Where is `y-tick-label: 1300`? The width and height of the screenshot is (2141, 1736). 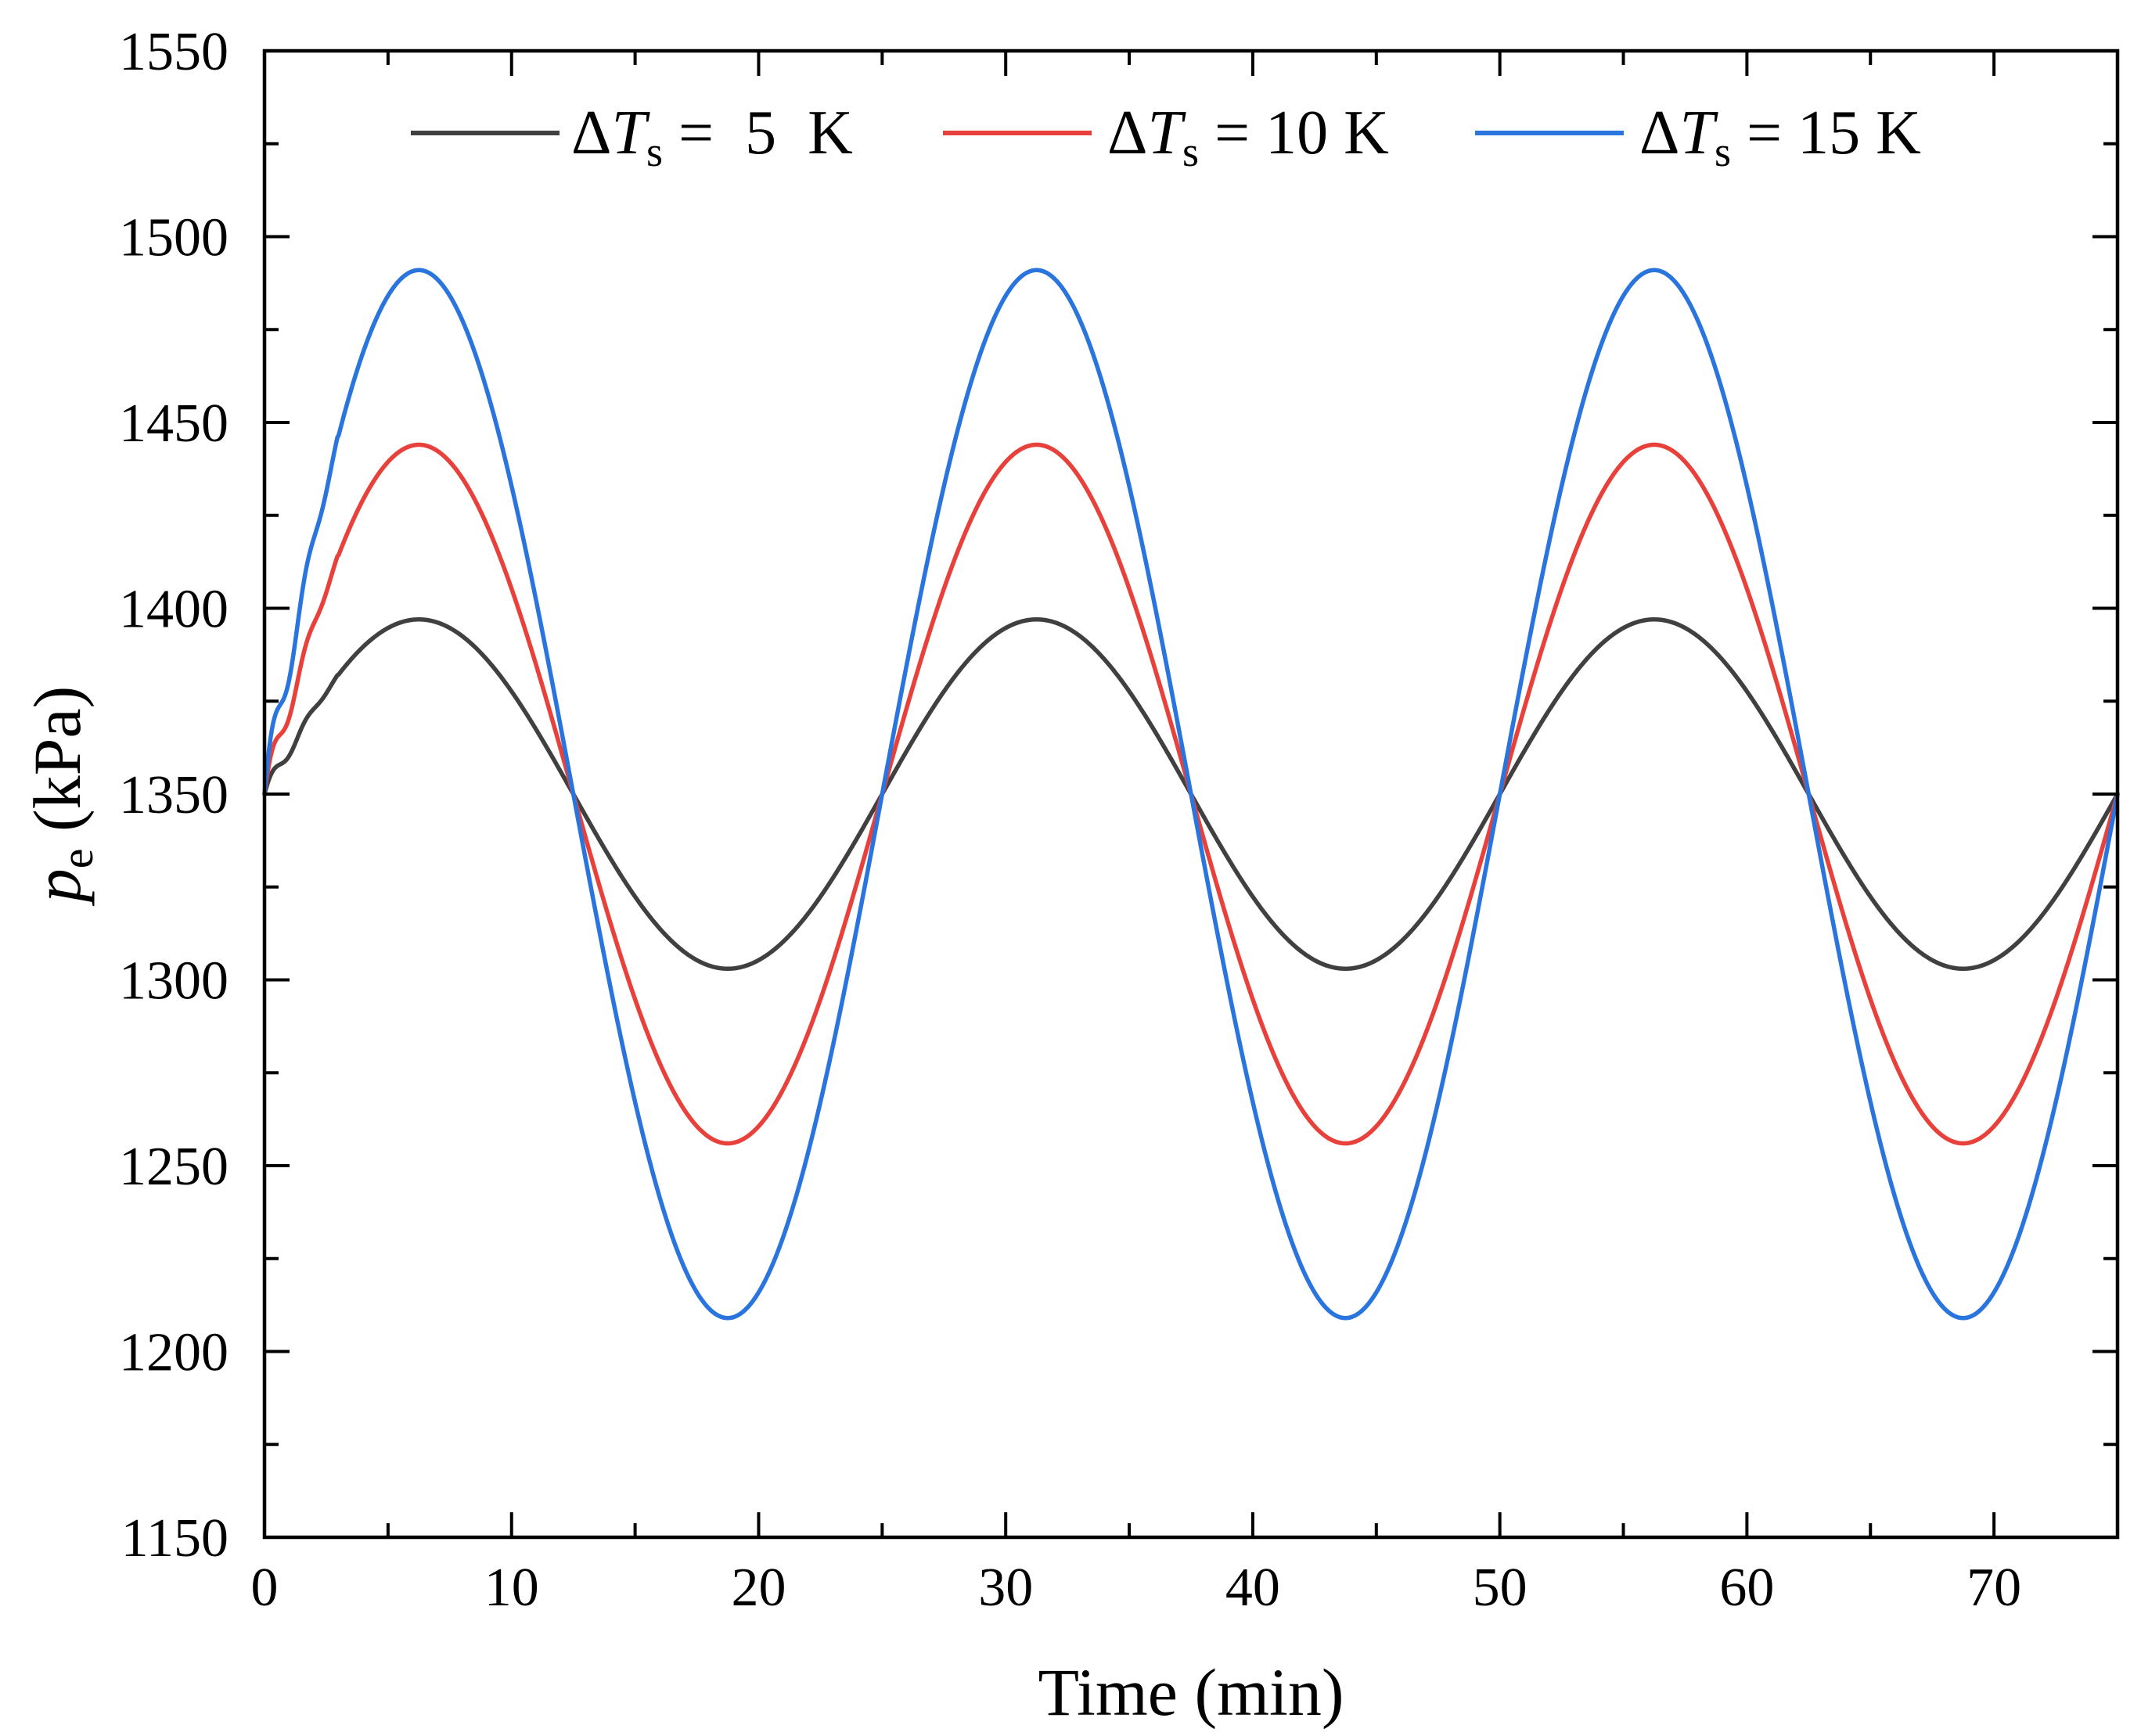 y-tick-label: 1300 is located at coordinates (173, 981).